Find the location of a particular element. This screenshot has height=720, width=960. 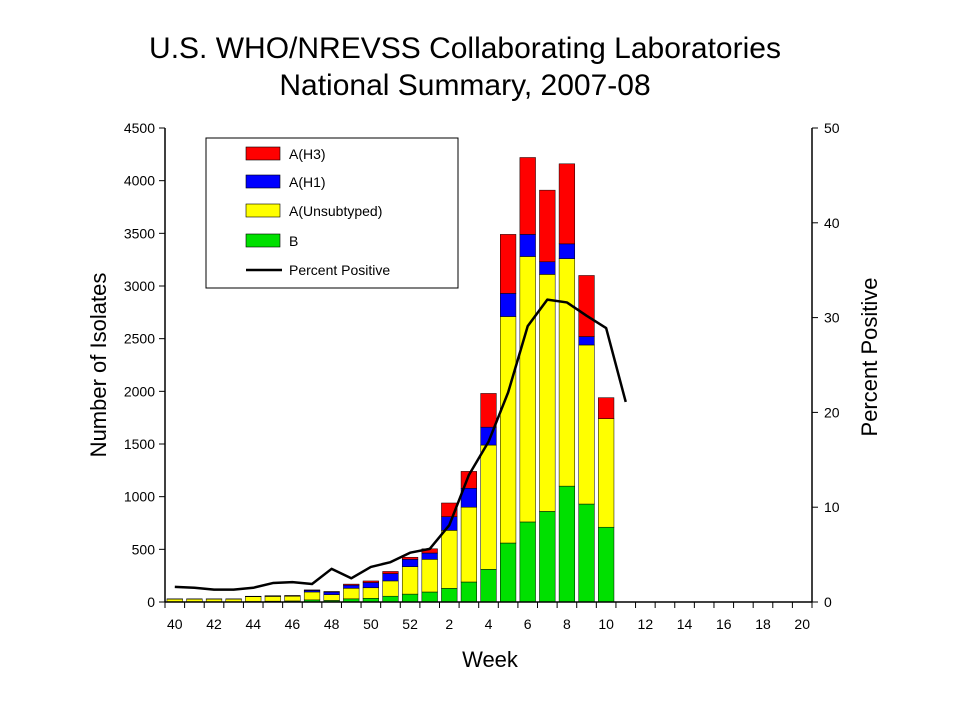

x-axis-title: Week is located at coordinates (490, 659).